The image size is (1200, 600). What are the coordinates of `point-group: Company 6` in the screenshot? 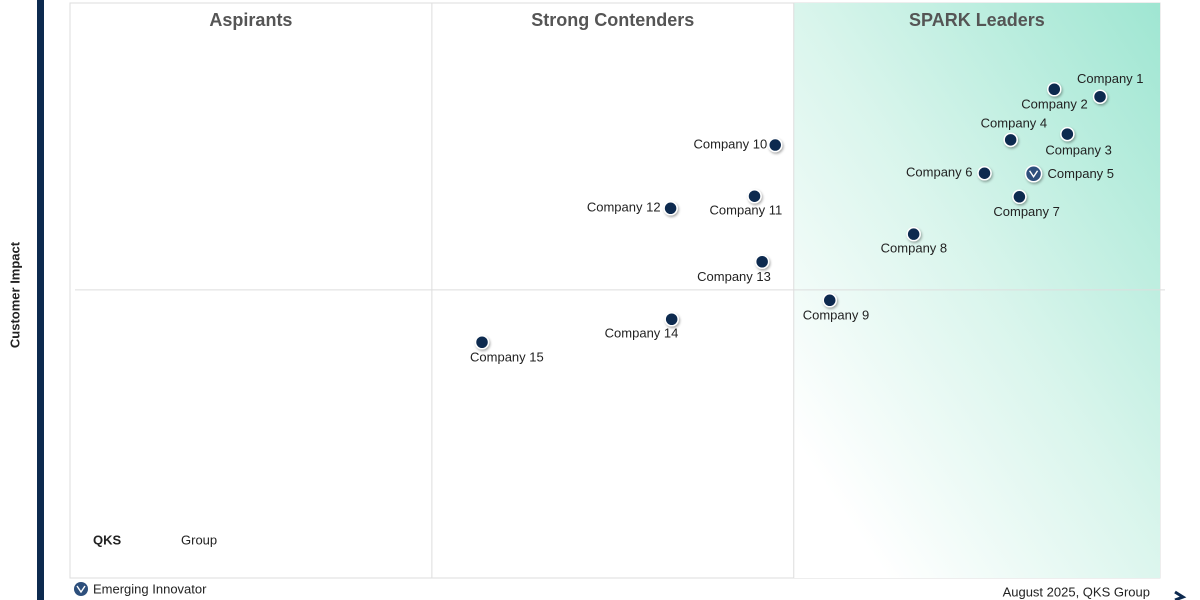 It's located at (949, 173).